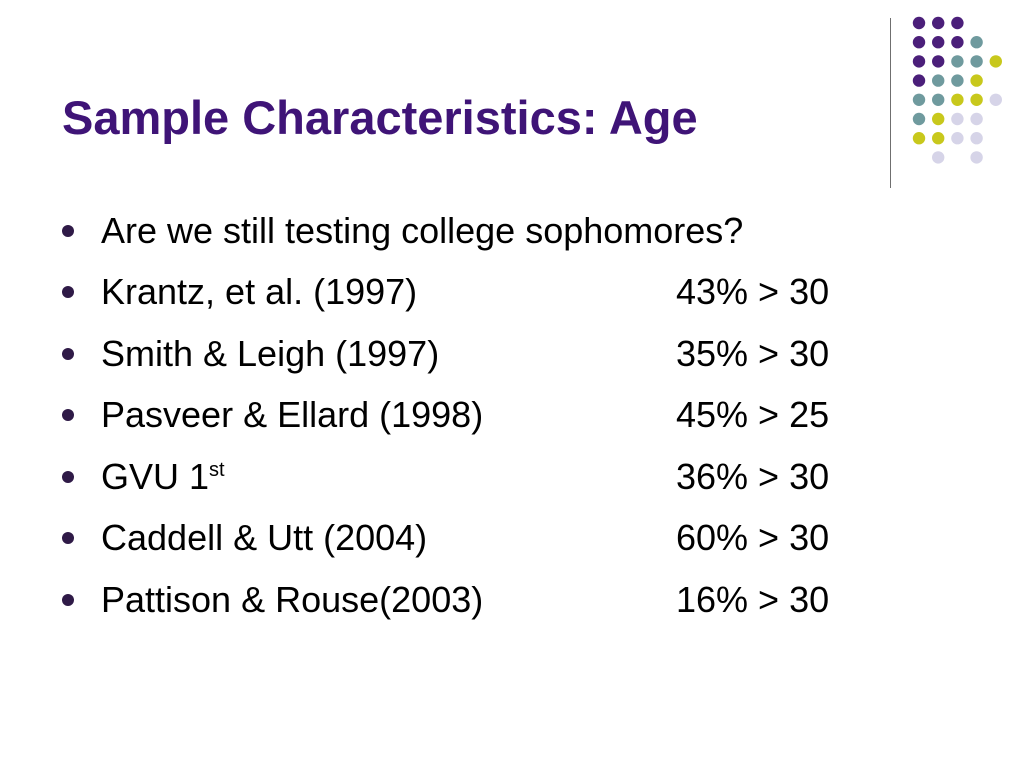 The width and height of the screenshot is (1024, 768). I want to click on bullet-value: 43% > 30, so click(753, 292).